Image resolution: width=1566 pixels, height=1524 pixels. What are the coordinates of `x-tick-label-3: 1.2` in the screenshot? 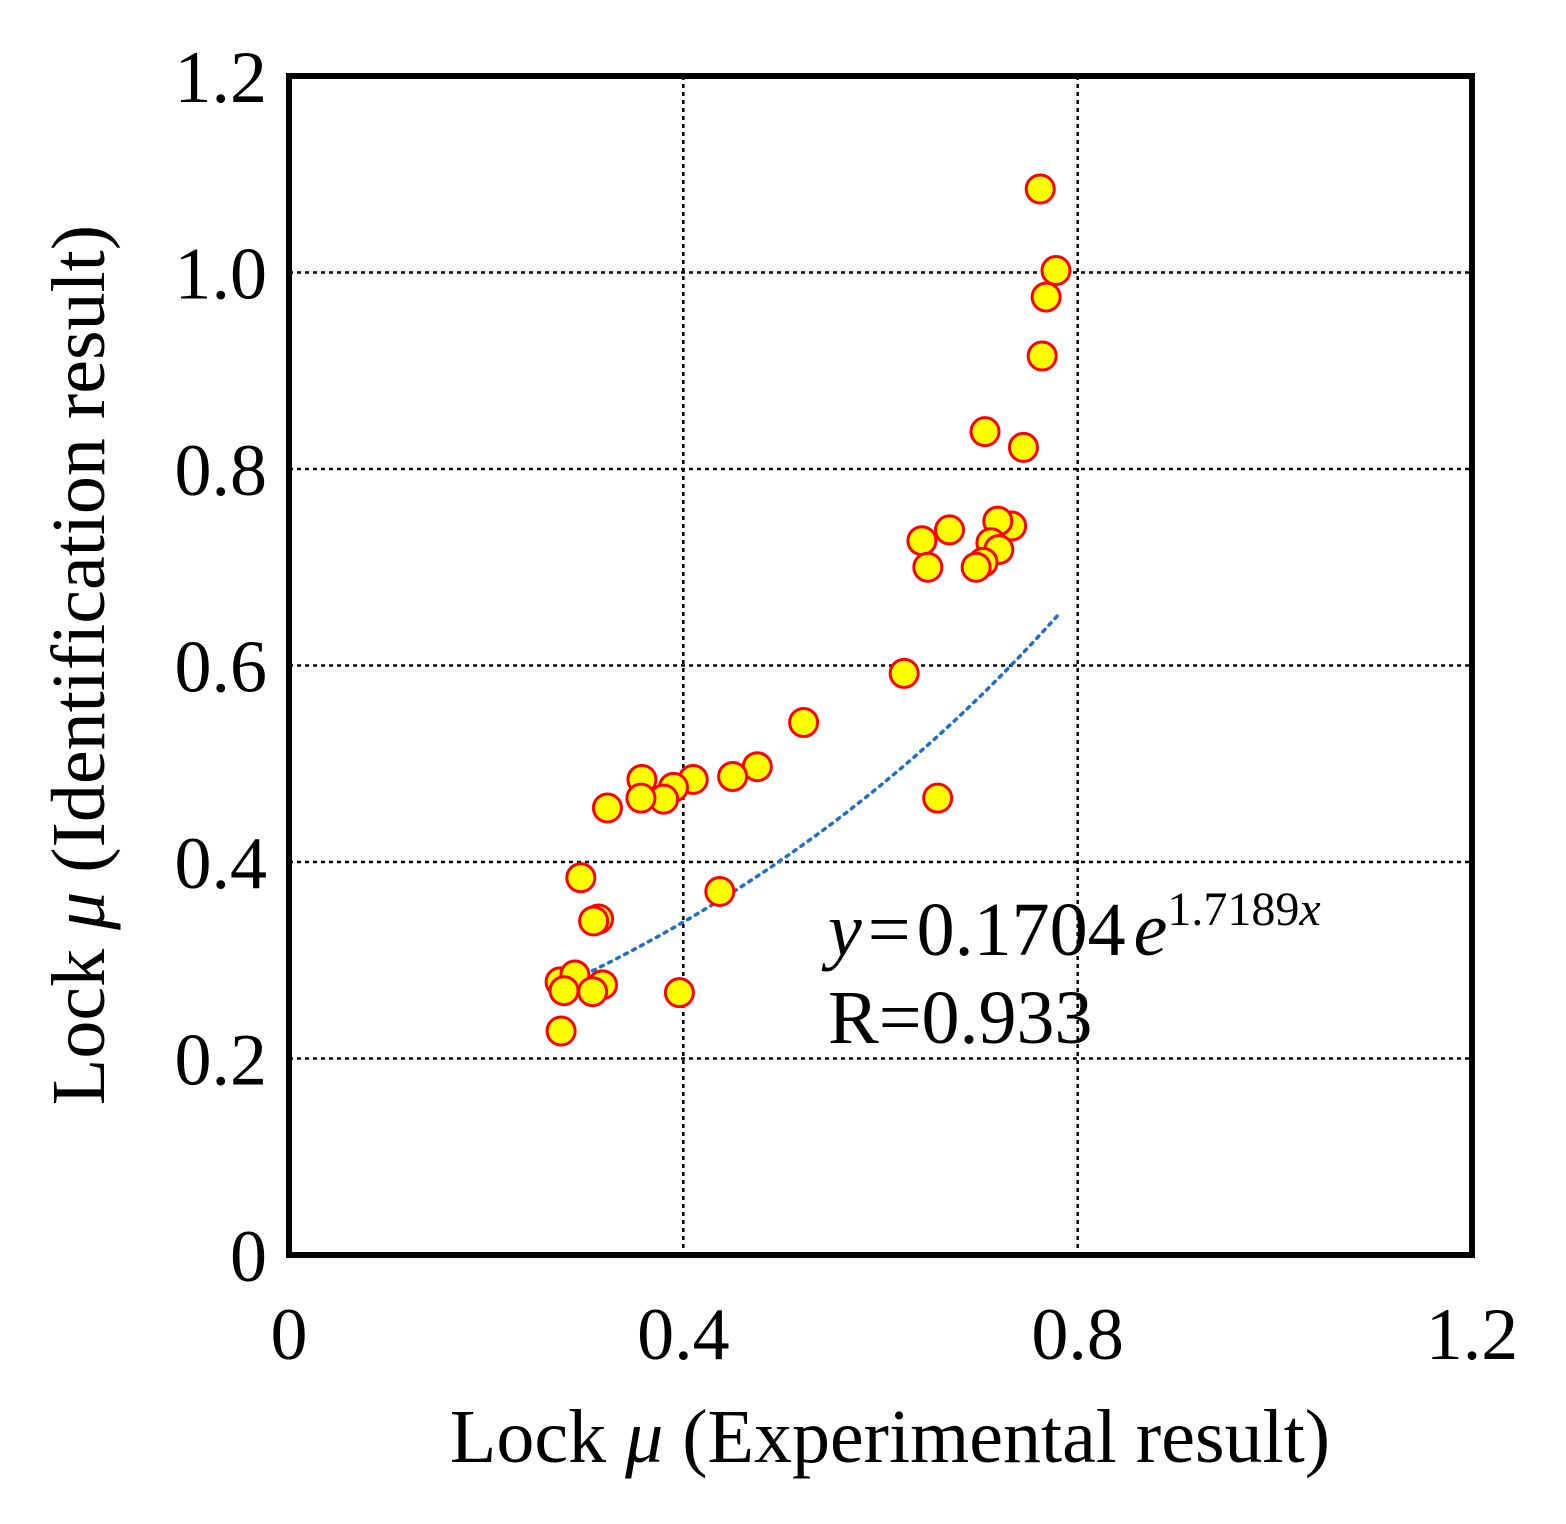 It's located at (1472, 1335).